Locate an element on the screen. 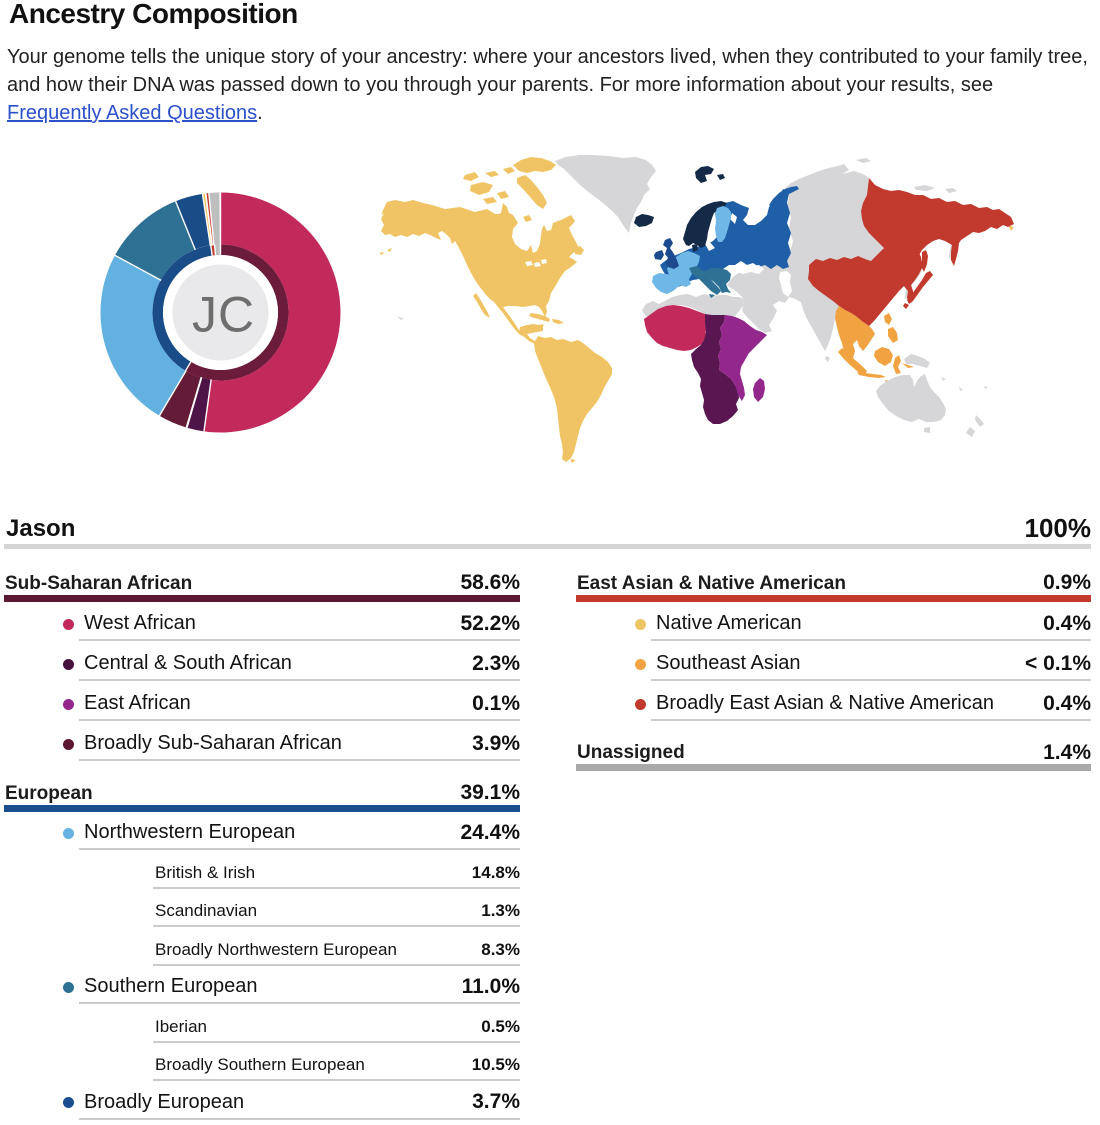 The height and width of the screenshot is (1125, 1100). svg-text: JC is located at coordinates (223, 315).